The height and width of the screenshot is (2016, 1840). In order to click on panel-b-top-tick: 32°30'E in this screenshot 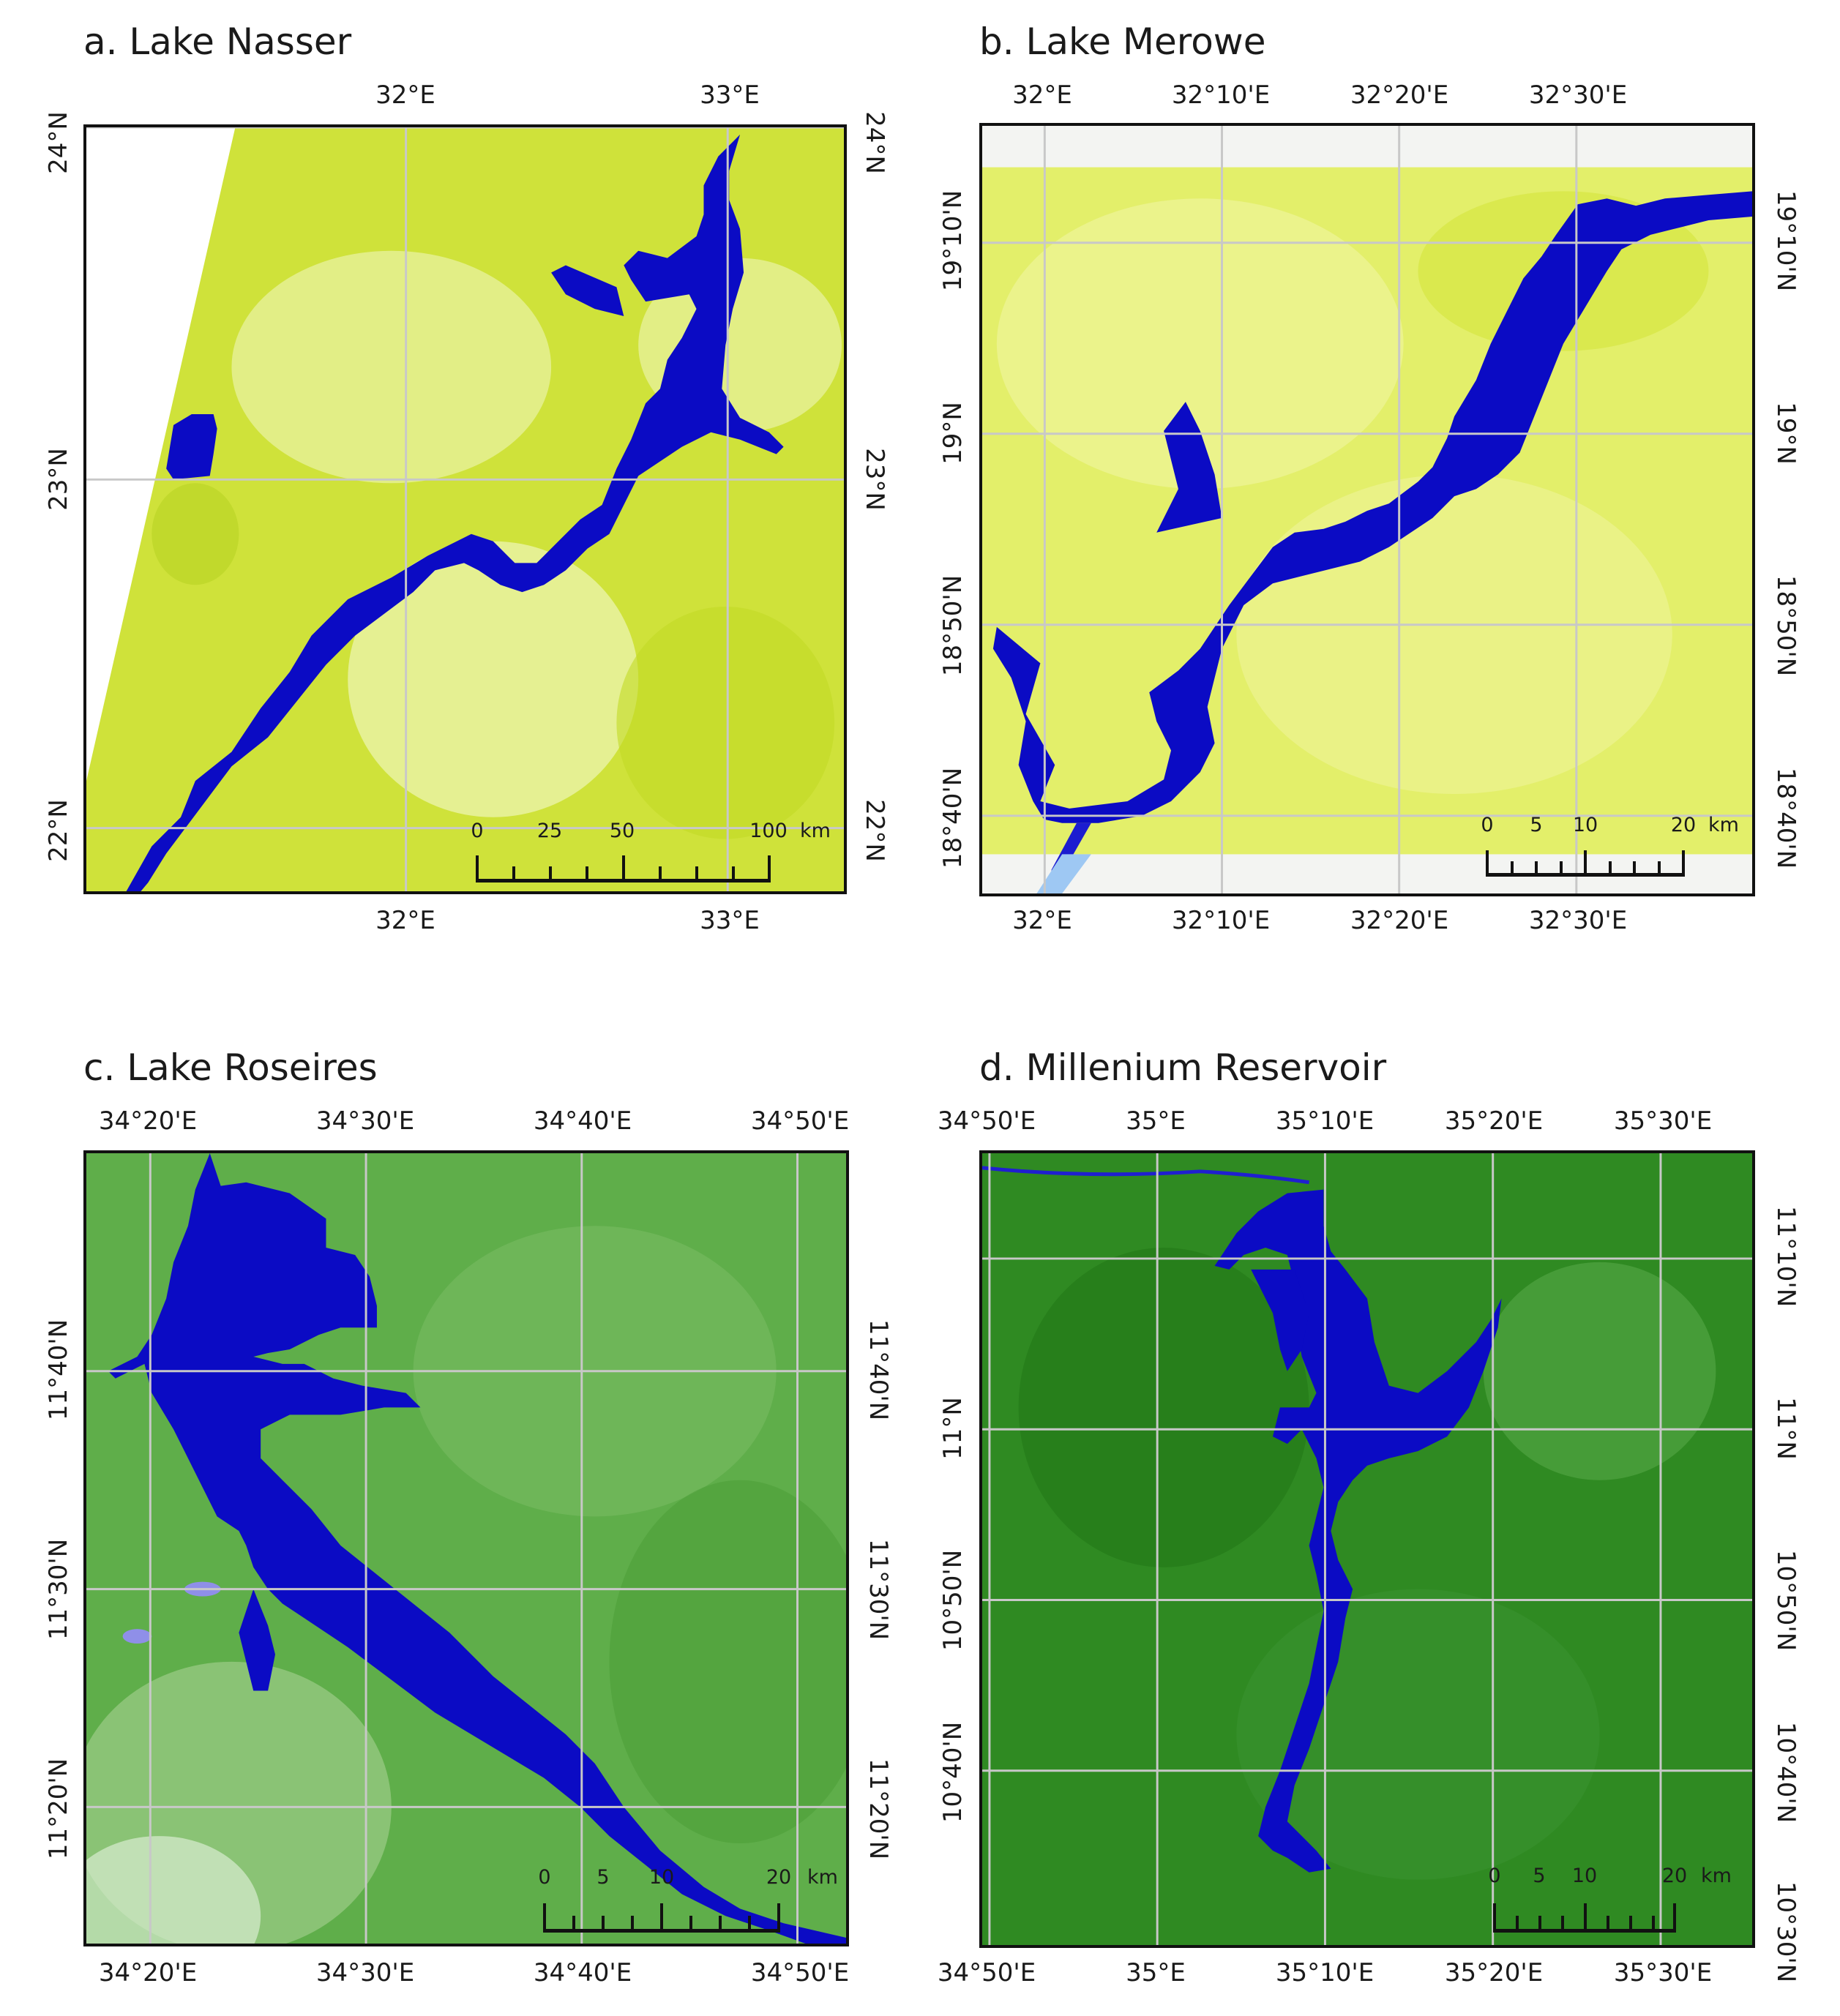, I will do `click(1578, 95)`.